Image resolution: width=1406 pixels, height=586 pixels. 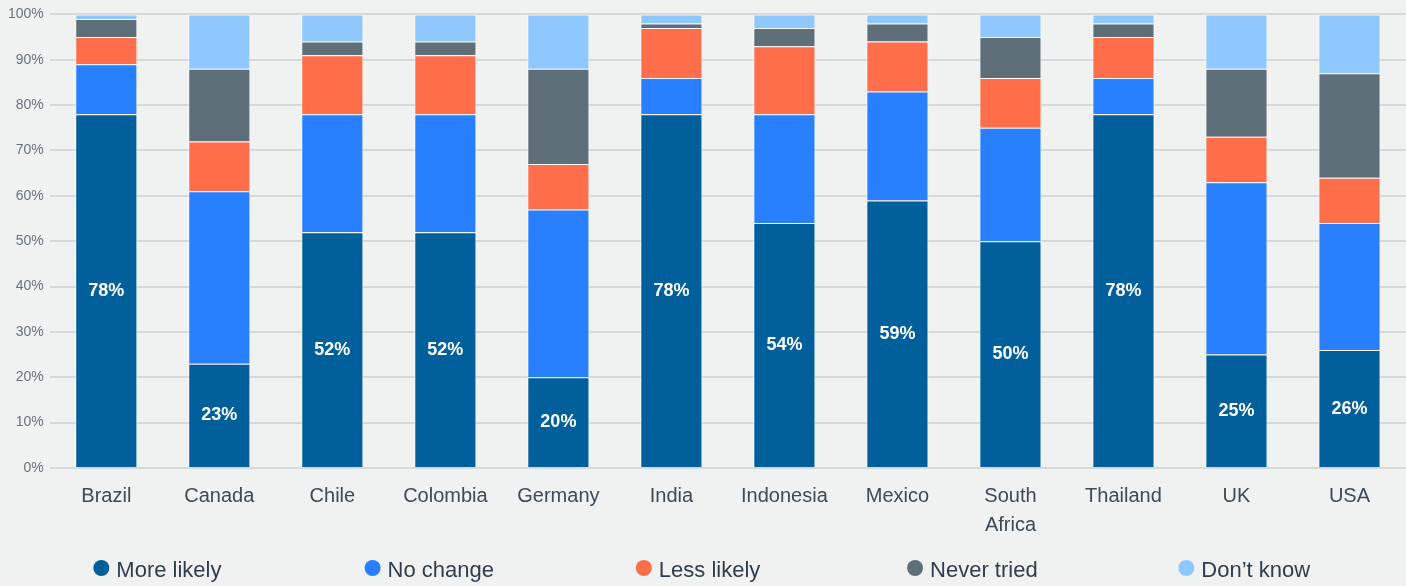 What do you see at coordinates (558, 421) in the screenshot?
I see `data-label: 20%` at bounding box center [558, 421].